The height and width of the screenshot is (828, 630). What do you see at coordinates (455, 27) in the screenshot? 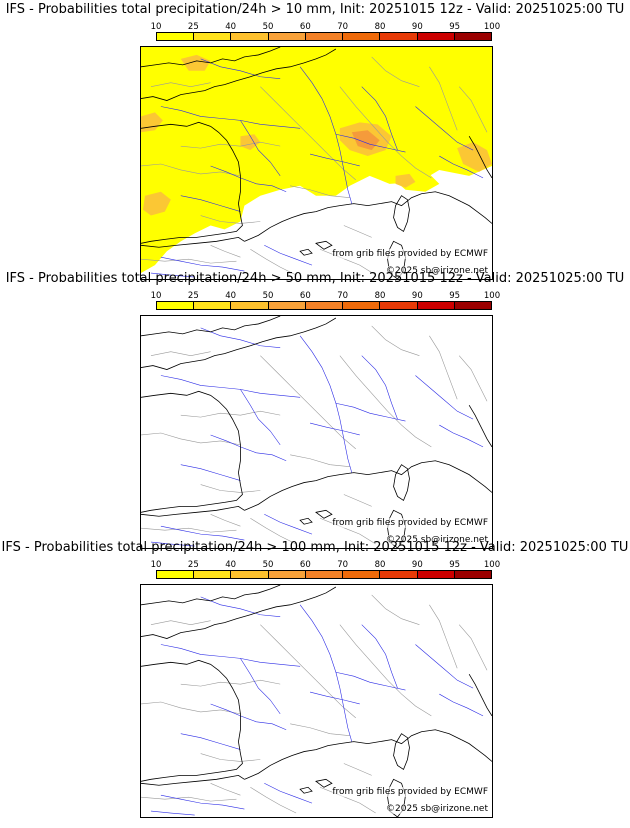
I see `colorbar-tick-label: 95` at bounding box center [455, 27].